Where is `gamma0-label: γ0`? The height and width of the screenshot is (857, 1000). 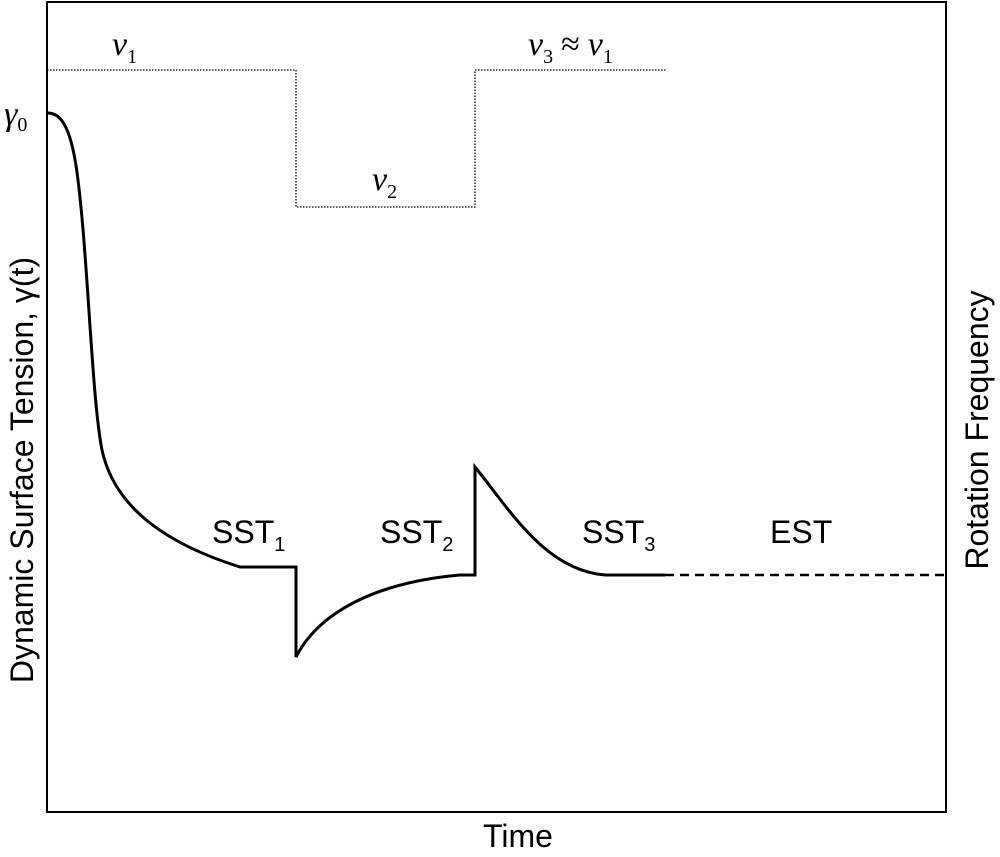
gamma0-label: γ0 is located at coordinates (15, 116).